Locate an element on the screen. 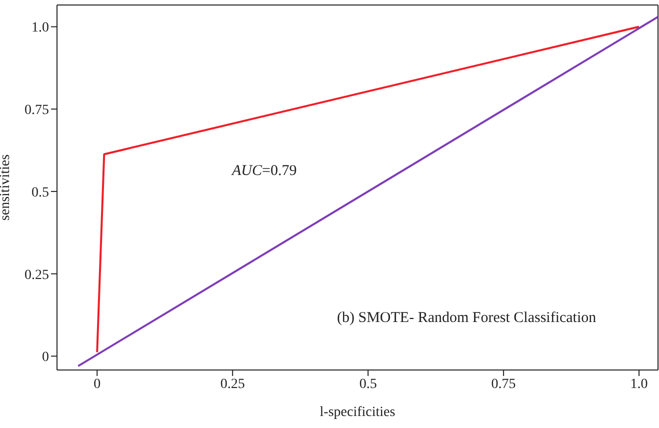 The width and height of the screenshot is (659, 428). annotation: AUC=0.79 is located at coordinates (264, 171).